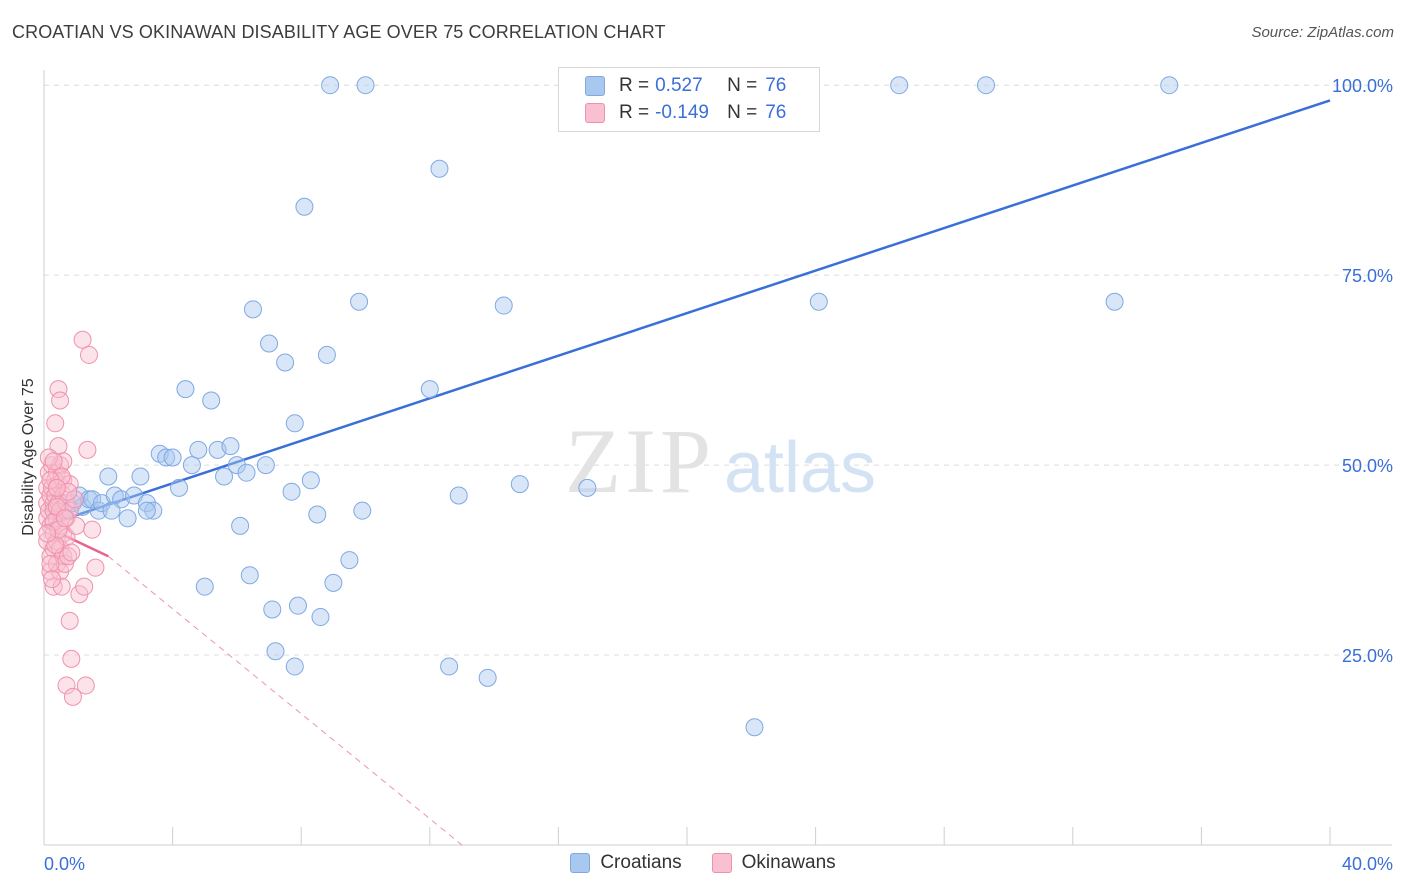 The height and width of the screenshot is (892, 1406). I want to click on watermark-zip: ZIP, so click(640, 461).